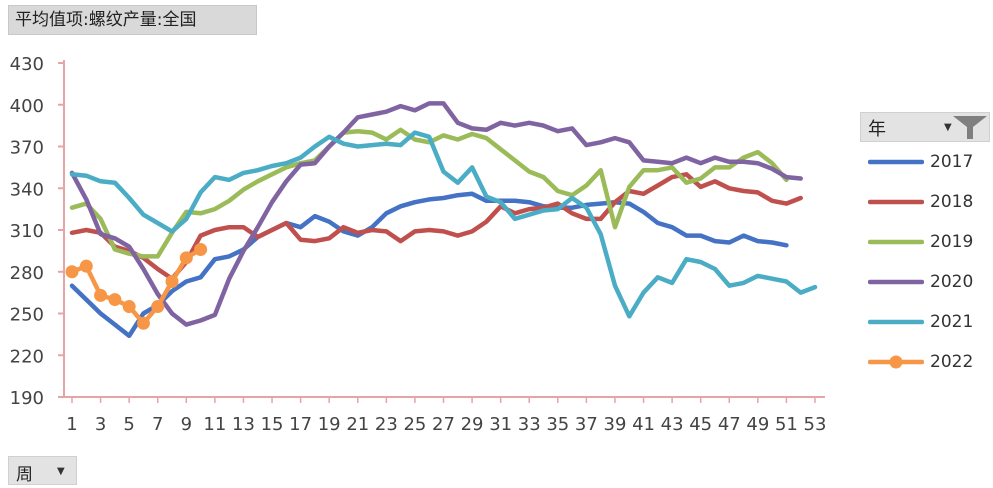 This screenshot has height=488, width=993. What do you see at coordinates (672, 424) in the screenshot?
I see `x-tick-label: 43` at bounding box center [672, 424].